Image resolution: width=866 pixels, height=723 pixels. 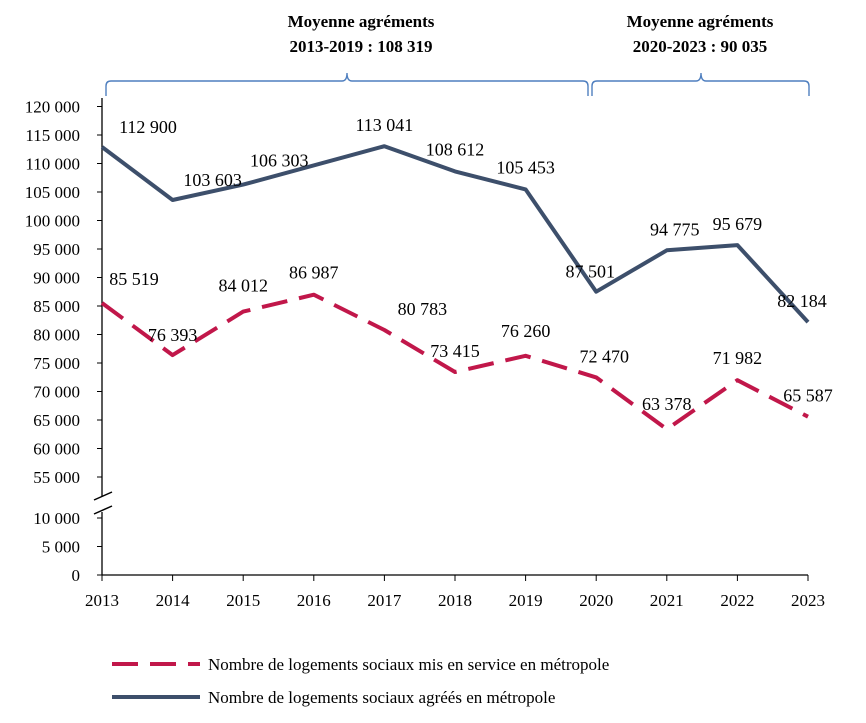 What do you see at coordinates (361, 21) in the screenshot?
I see `annotation-title-2013-2019: Moyenne agréments` at bounding box center [361, 21].